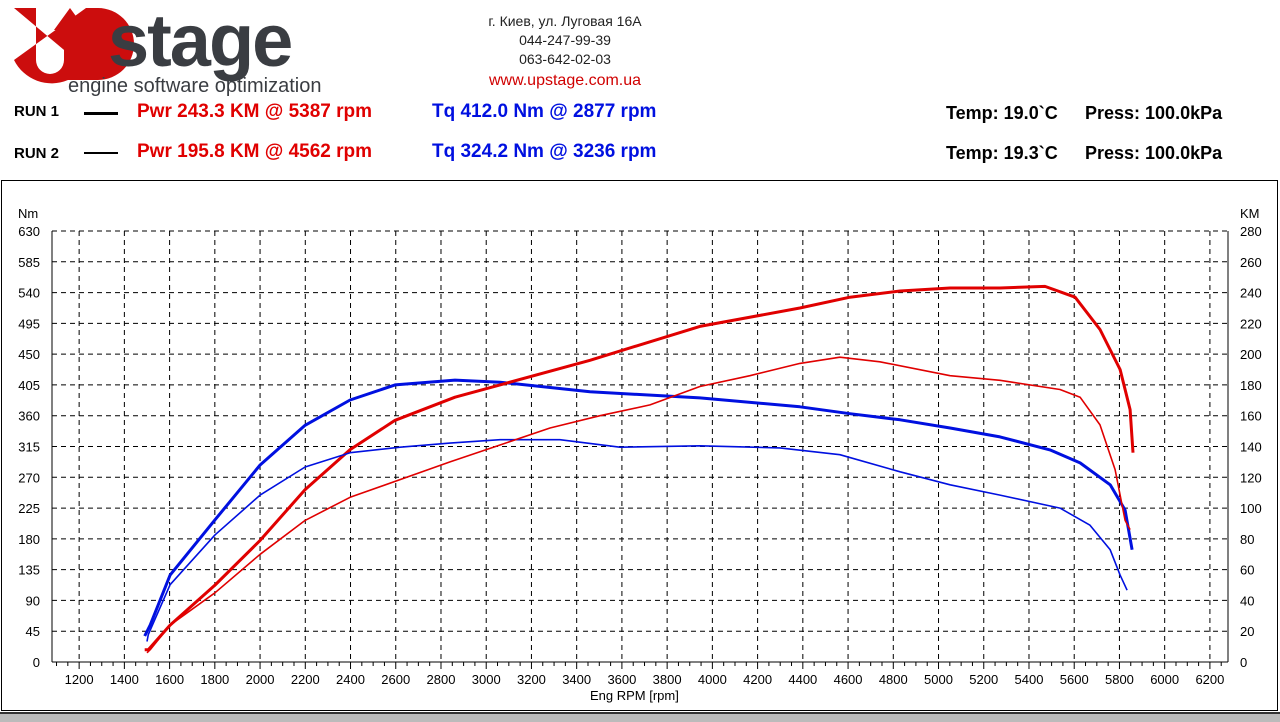 The height and width of the screenshot is (722, 1280). What do you see at coordinates (194, 85) in the screenshot?
I see `svg-text: engine software optimization` at bounding box center [194, 85].